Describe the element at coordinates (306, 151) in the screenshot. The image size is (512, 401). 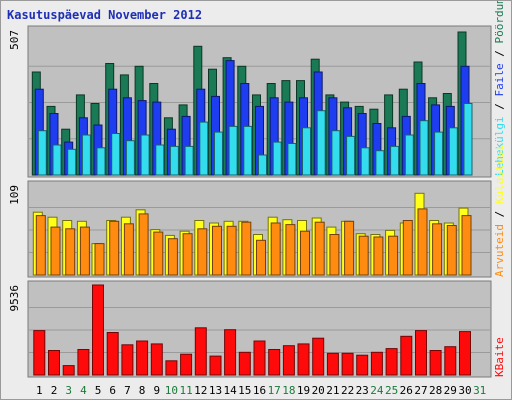
I see `bar-visits-Lehekülgi-19` at that location.